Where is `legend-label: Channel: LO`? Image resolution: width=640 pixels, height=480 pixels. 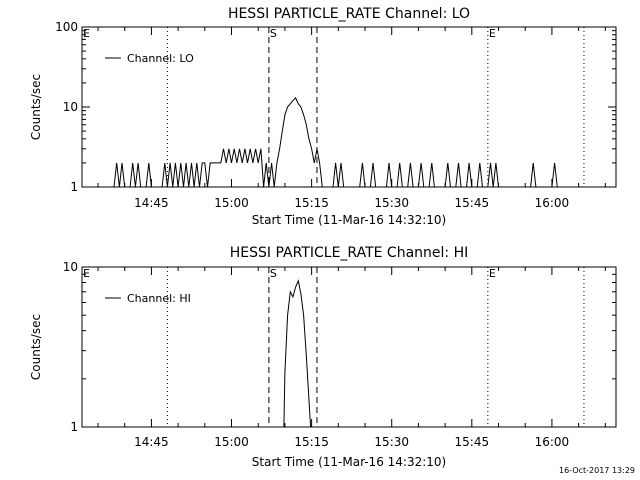
legend-label: Channel: LO is located at coordinates (160, 58).